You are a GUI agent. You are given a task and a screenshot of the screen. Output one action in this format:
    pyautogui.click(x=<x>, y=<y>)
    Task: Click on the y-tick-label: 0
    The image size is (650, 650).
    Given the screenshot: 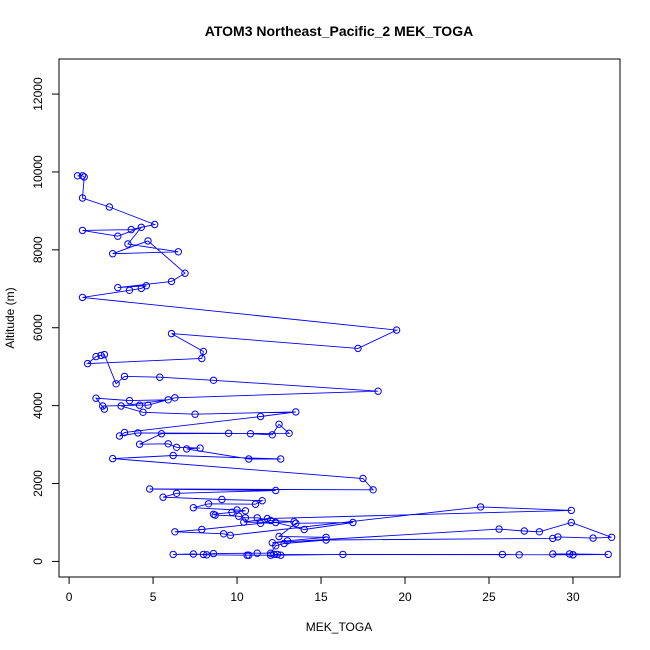 What is the action you would take?
    pyautogui.click(x=38, y=561)
    